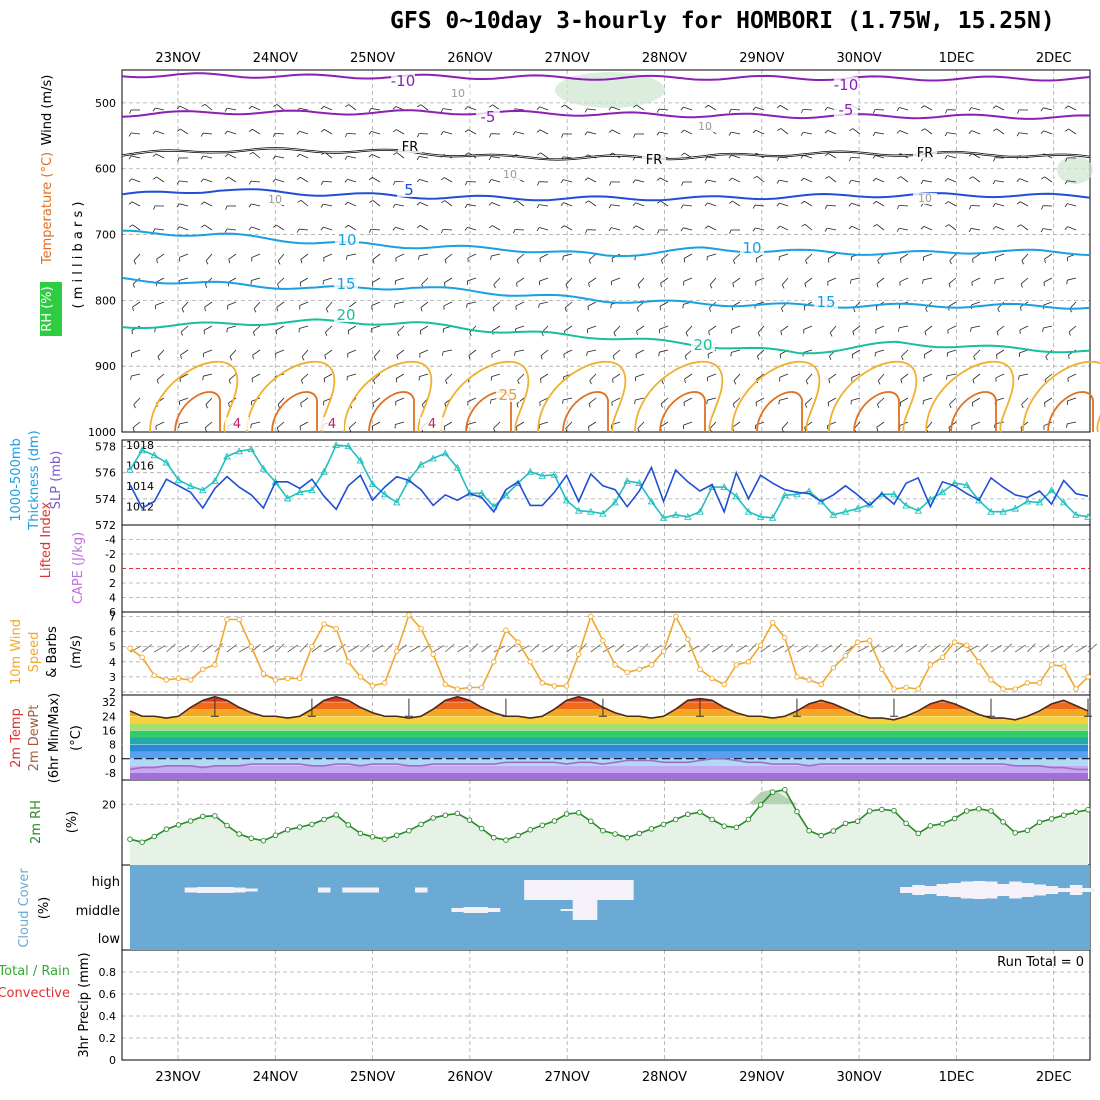 This screenshot has height=1100, width=1100. I want to click on rh-contour, so click(873, 396).